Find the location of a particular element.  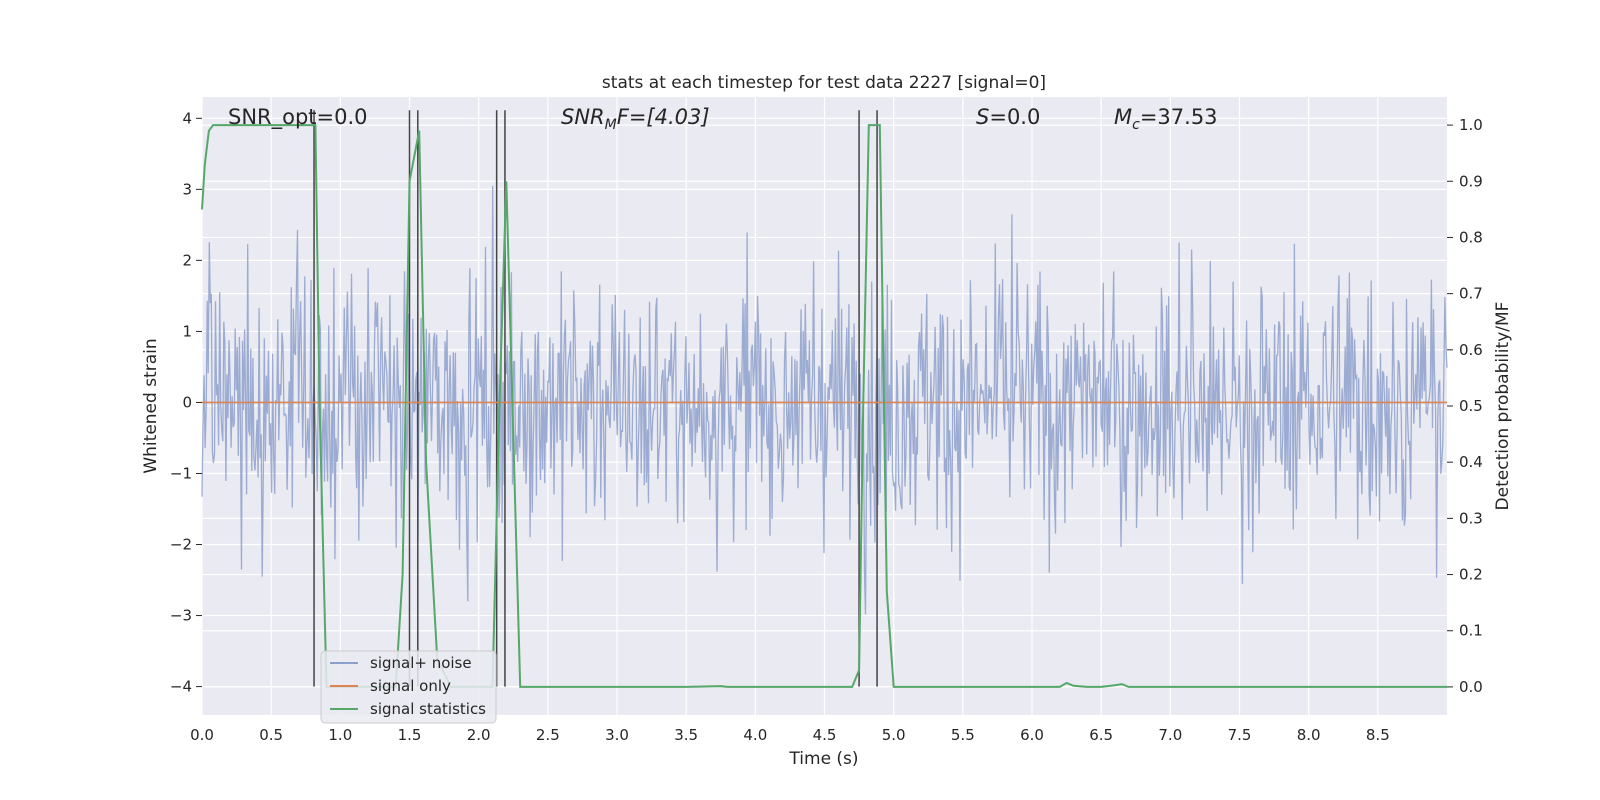

y-tick-label-left: 3 is located at coordinates (187, 189).